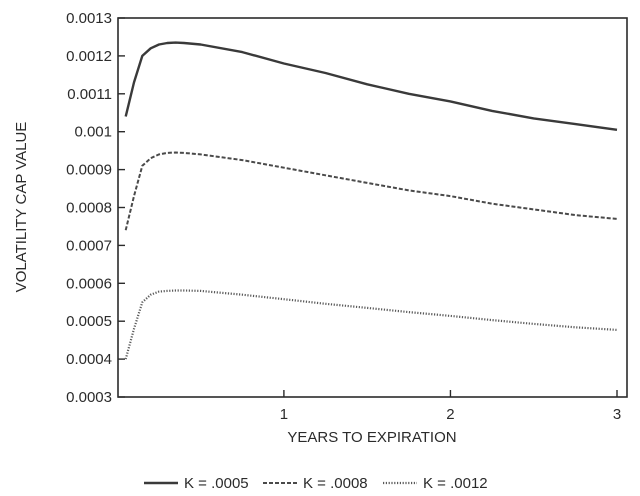 The image size is (640, 496). What do you see at coordinates (89, 321) in the screenshot?
I see `y-tick-label: 0.0005` at bounding box center [89, 321].